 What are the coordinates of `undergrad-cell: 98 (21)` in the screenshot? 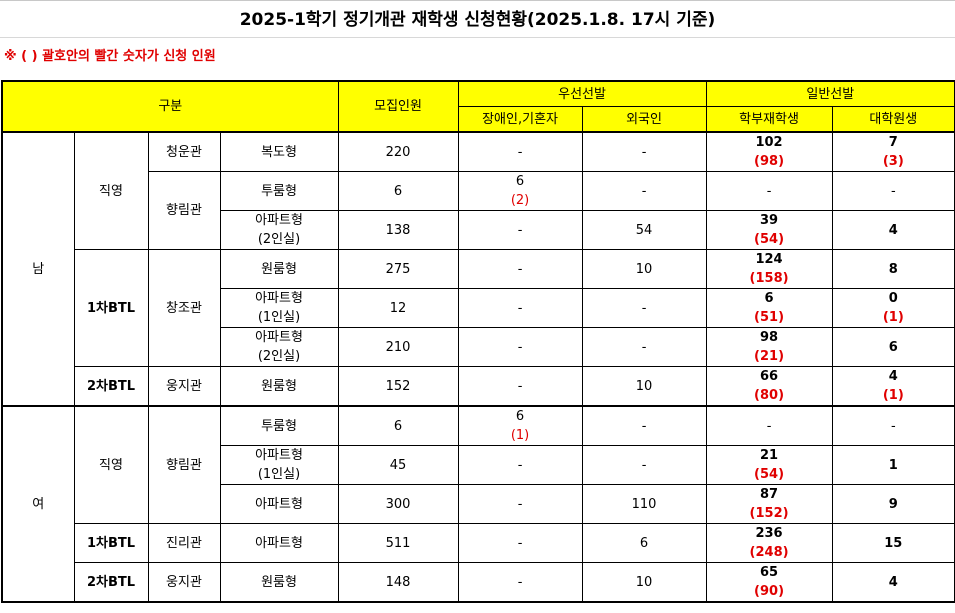 It's located at (769, 347).